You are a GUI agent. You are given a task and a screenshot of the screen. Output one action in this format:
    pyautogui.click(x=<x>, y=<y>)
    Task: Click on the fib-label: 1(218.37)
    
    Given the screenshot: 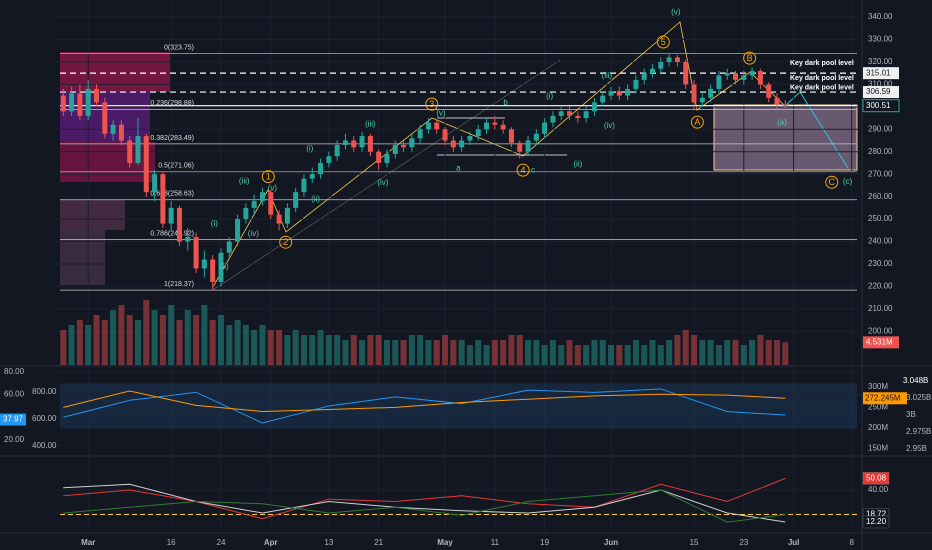 What is the action you would take?
    pyautogui.click(x=179, y=284)
    